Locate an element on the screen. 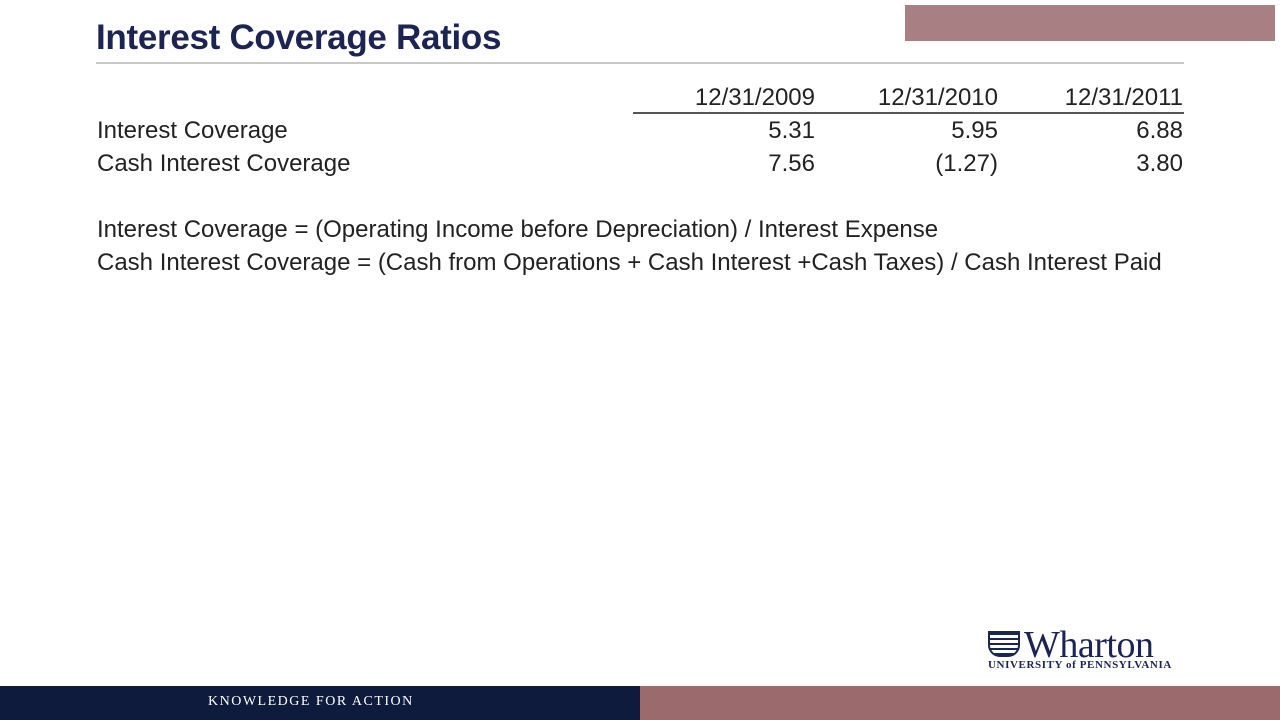  title-divider is located at coordinates (640, 63).